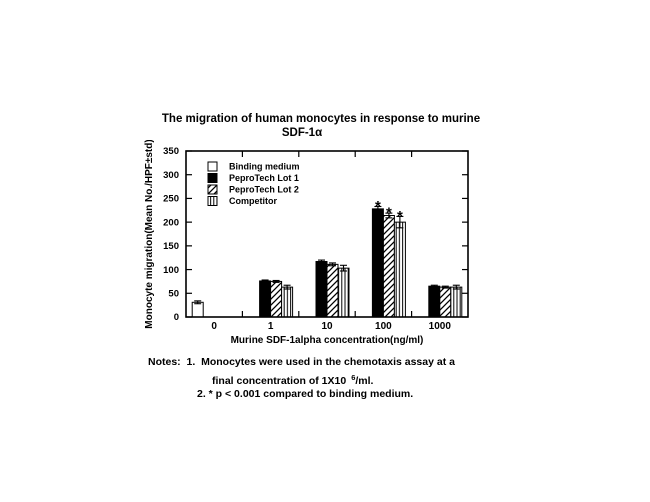  I want to click on bars-layer, so click(327, 263).